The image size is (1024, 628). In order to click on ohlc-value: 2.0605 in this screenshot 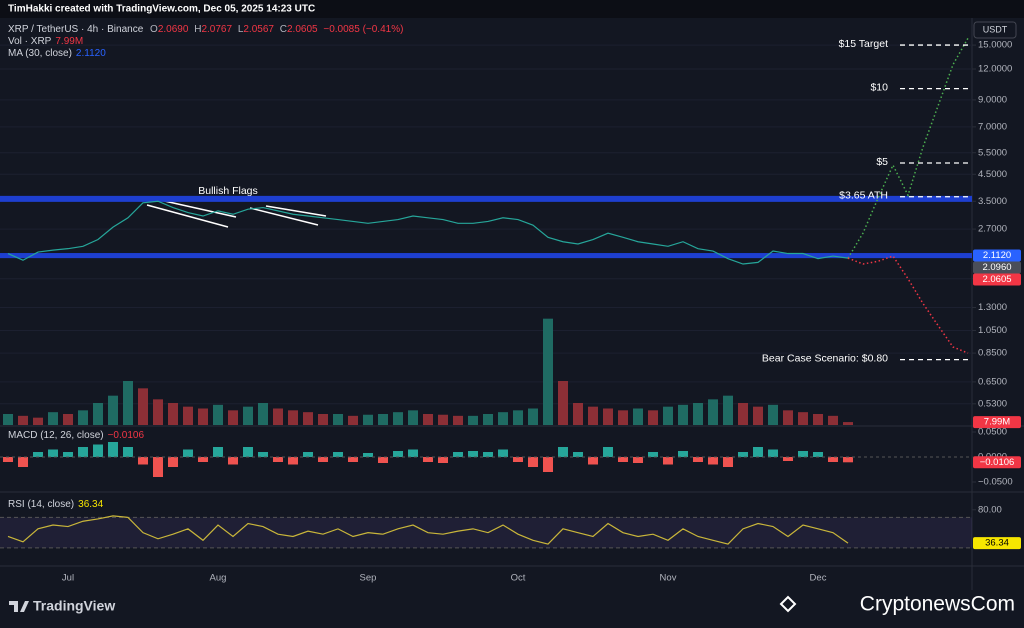, I will do `click(302, 29)`.